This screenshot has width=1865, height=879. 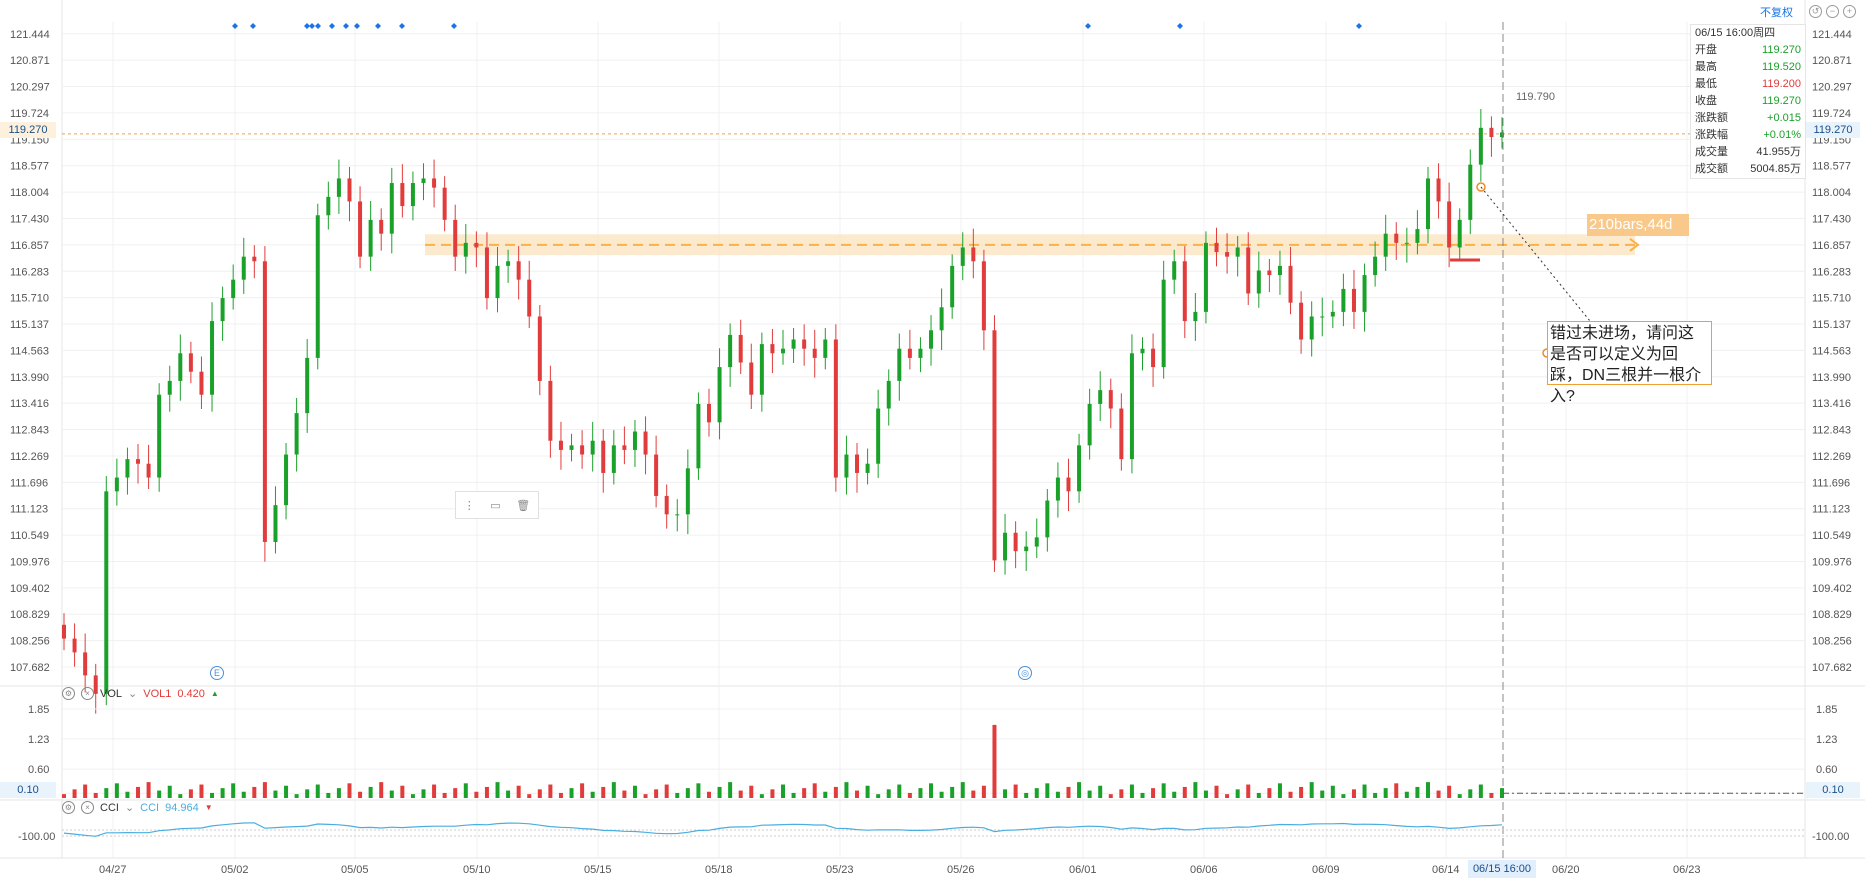 I want to click on info-row-change-pct: 涨跌幅 +0.01%, so click(x=1748, y=135).